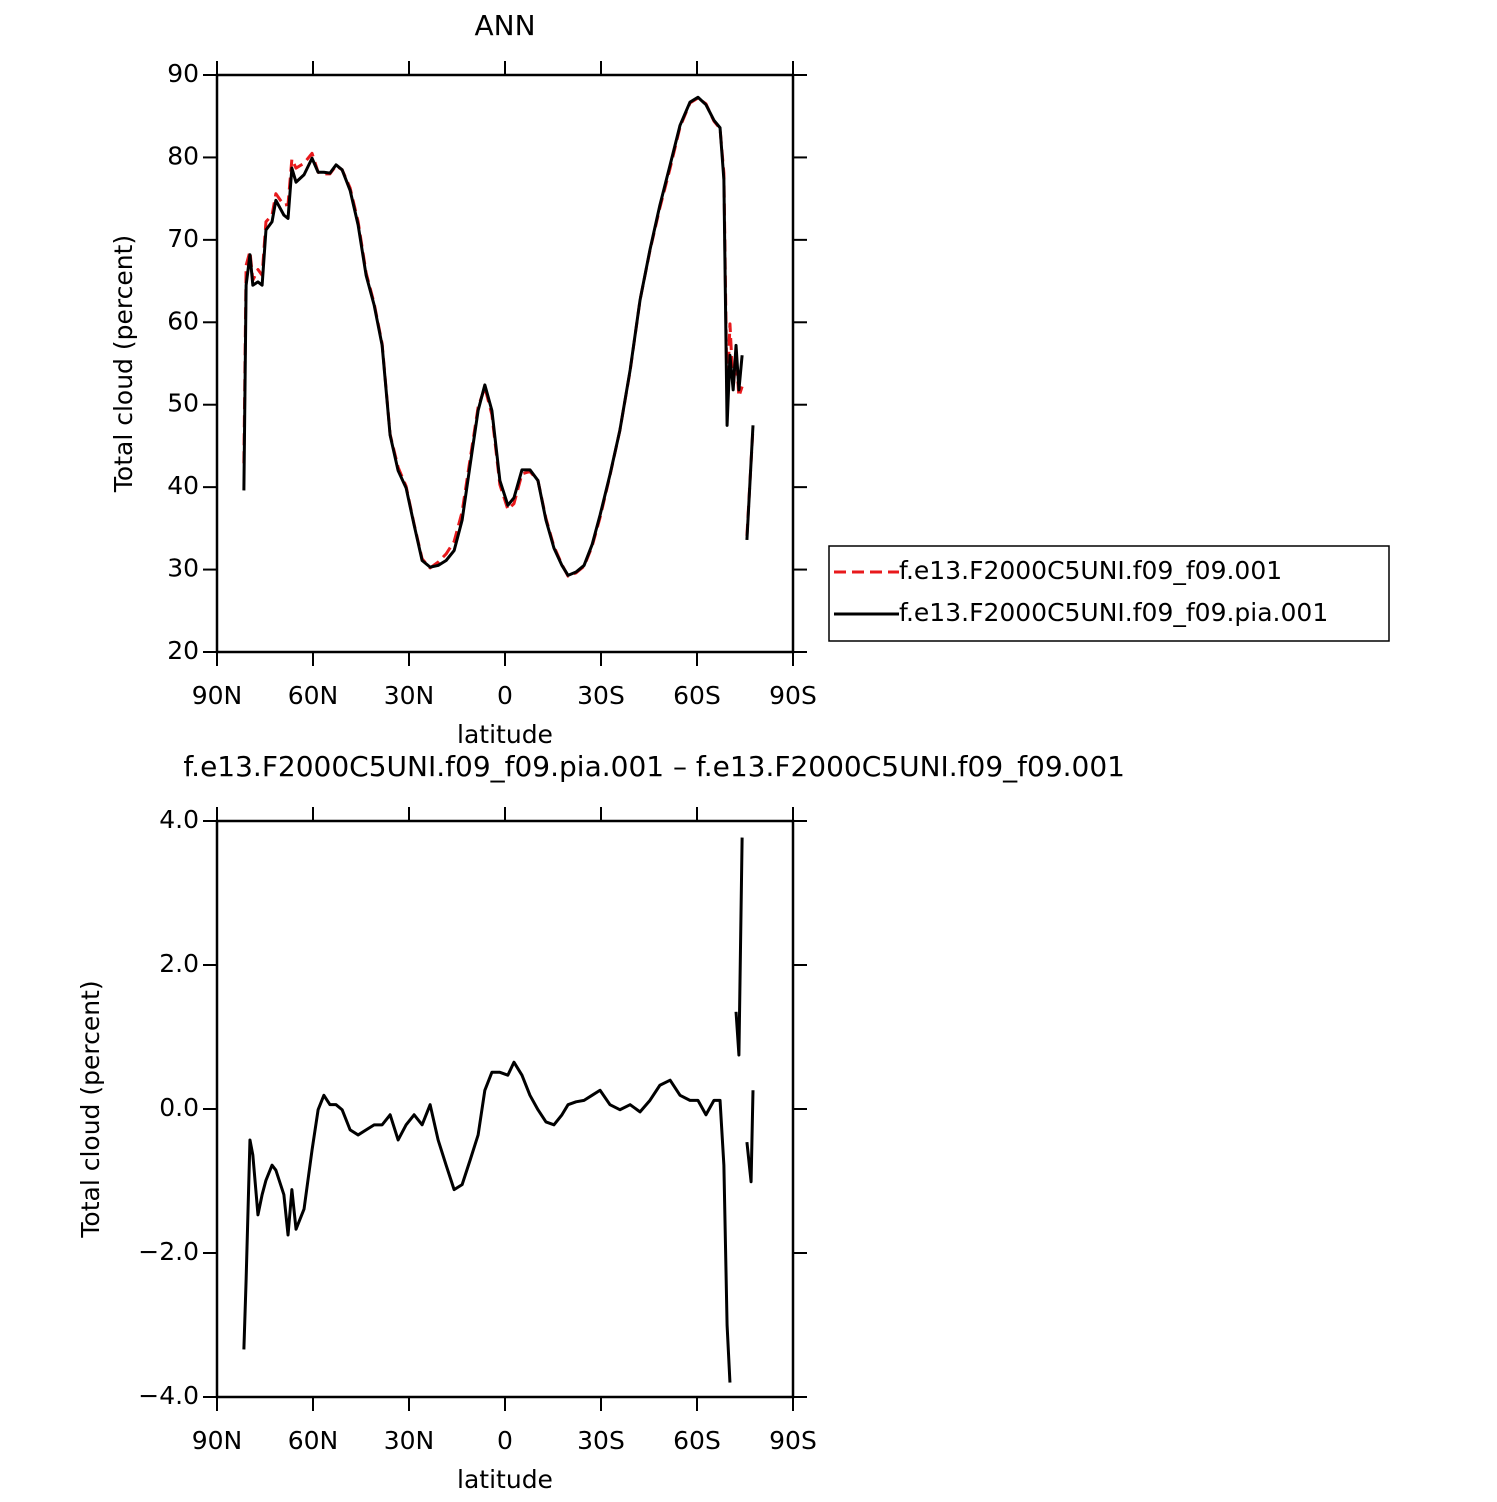  Describe the element at coordinates (183, 320) in the screenshot. I see `y-tick-label: 60` at that location.